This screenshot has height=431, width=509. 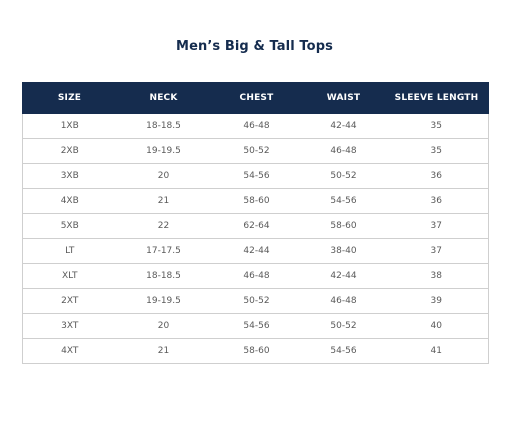 I want to click on table-row: 3XB 20 54-56 50-52 36, so click(x=255, y=176).